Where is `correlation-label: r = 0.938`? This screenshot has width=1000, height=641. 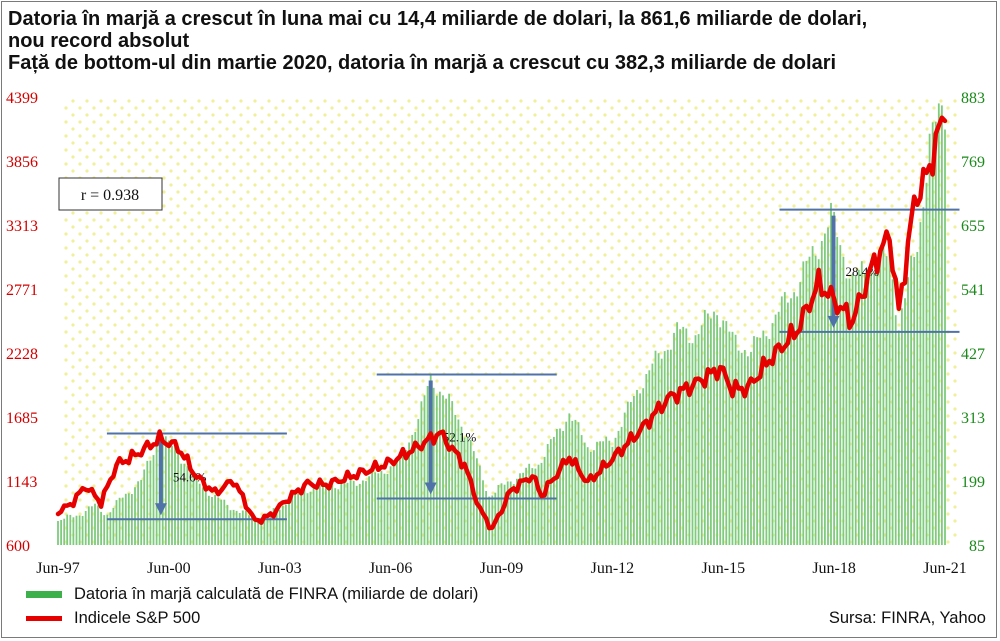
correlation-label: r = 0.938 is located at coordinates (110, 195).